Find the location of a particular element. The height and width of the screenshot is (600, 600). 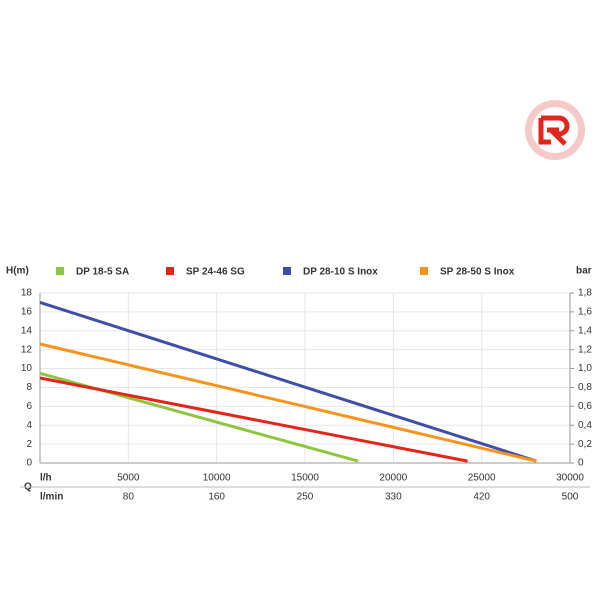

y-tick-label: 2 is located at coordinates (29, 444).